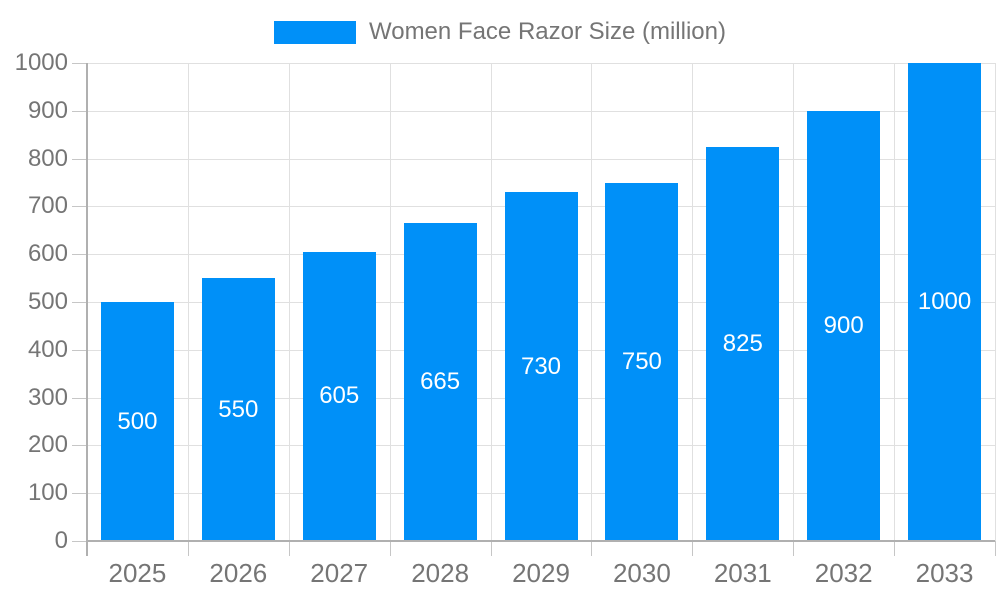 This screenshot has width=1000, height=600. What do you see at coordinates (47, 158) in the screenshot?
I see `y-tick-label: 800` at bounding box center [47, 158].